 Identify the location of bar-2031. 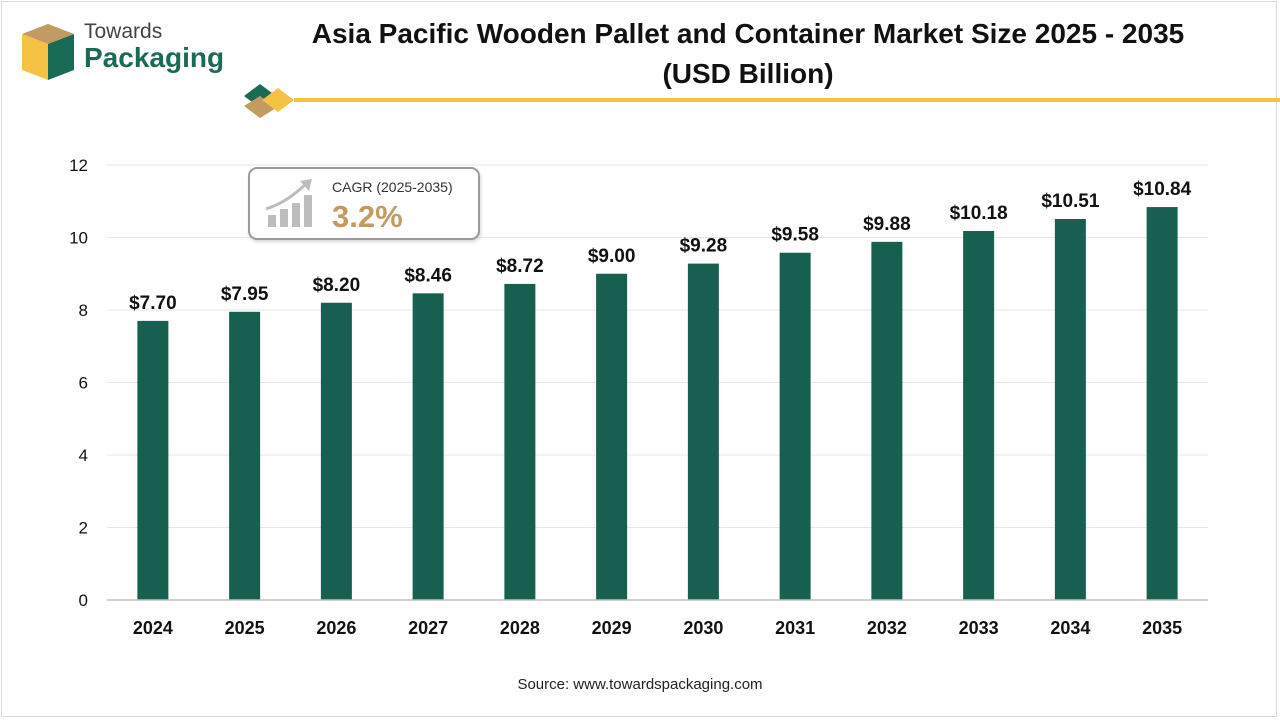
(795, 426).